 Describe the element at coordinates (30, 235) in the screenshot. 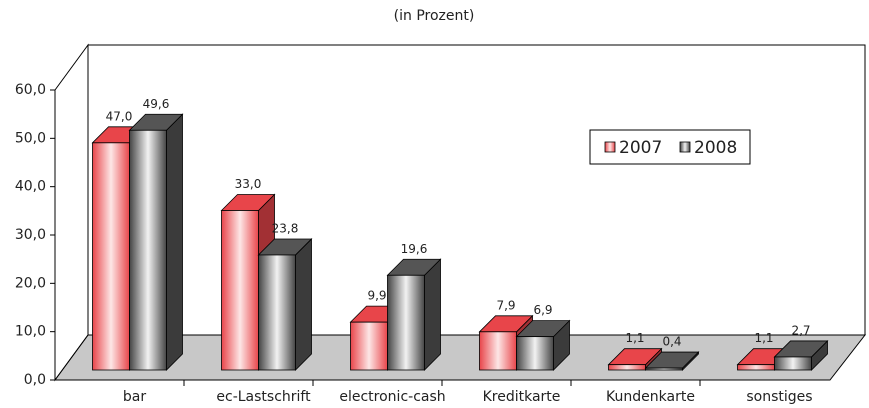

I see `y-tick-label: 30,0` at that location.